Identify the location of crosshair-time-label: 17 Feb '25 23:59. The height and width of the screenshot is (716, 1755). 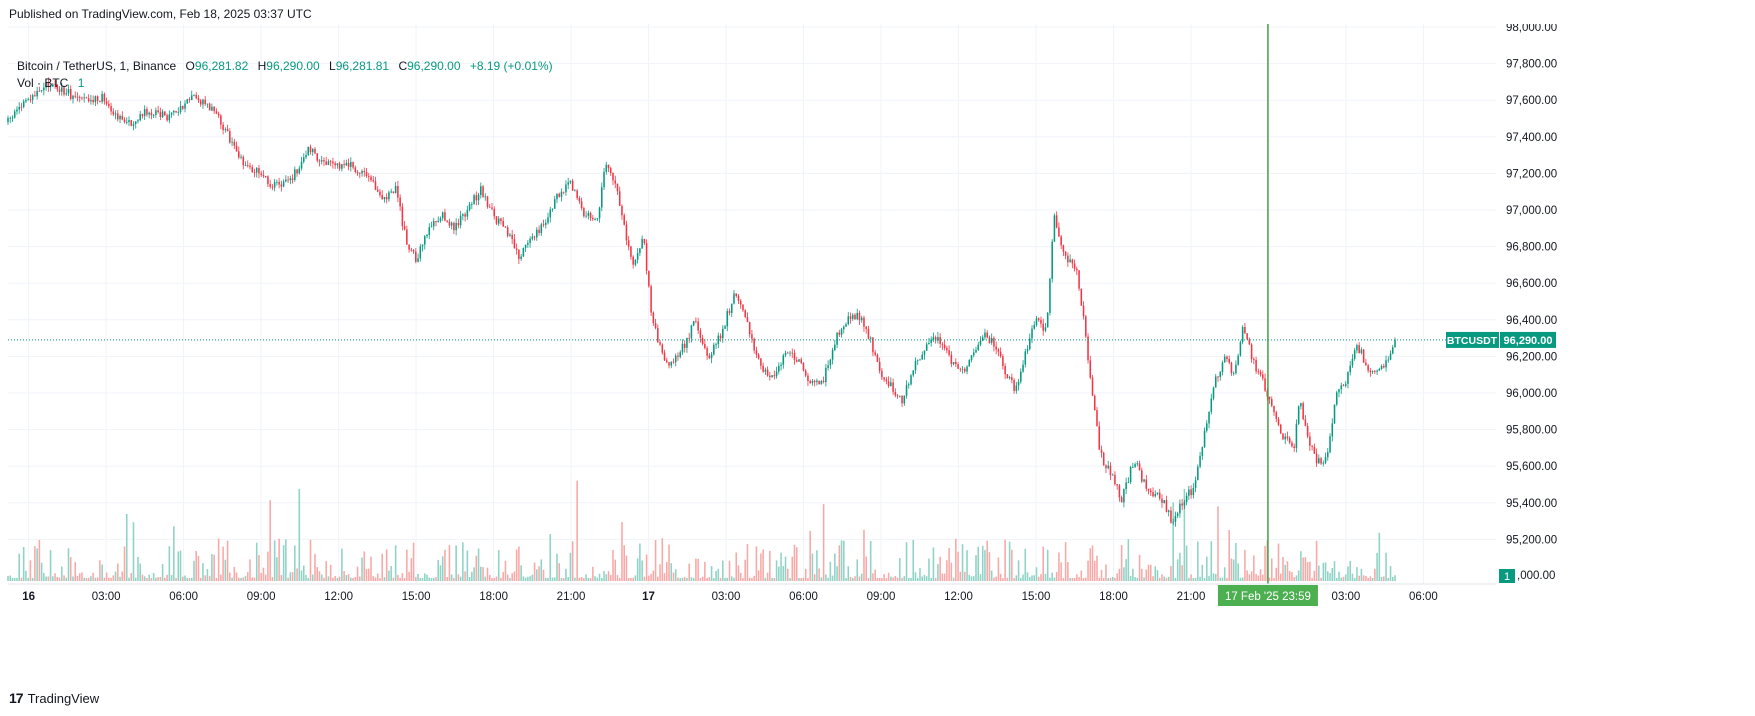
(1268, 597).